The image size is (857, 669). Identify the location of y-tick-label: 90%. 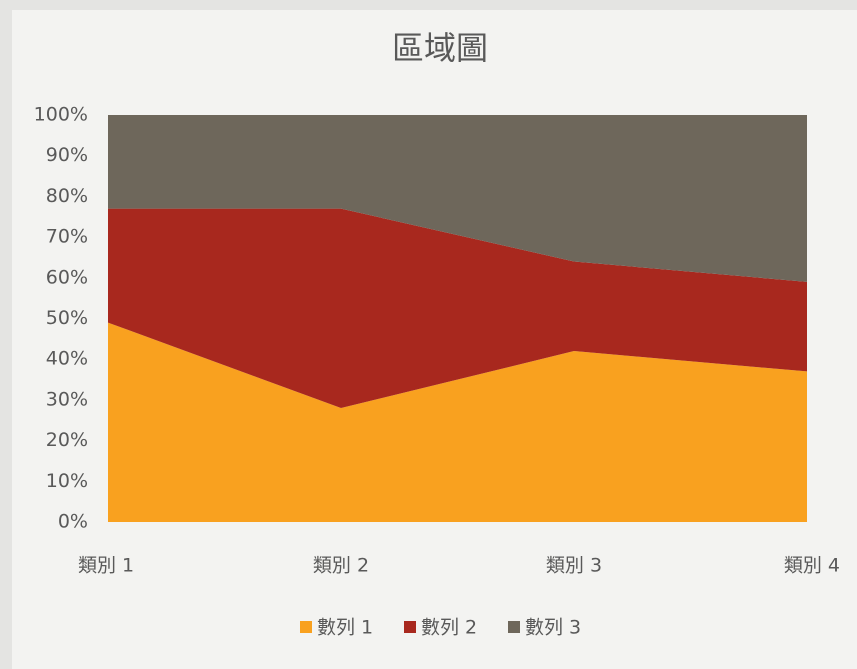
(67, 155).